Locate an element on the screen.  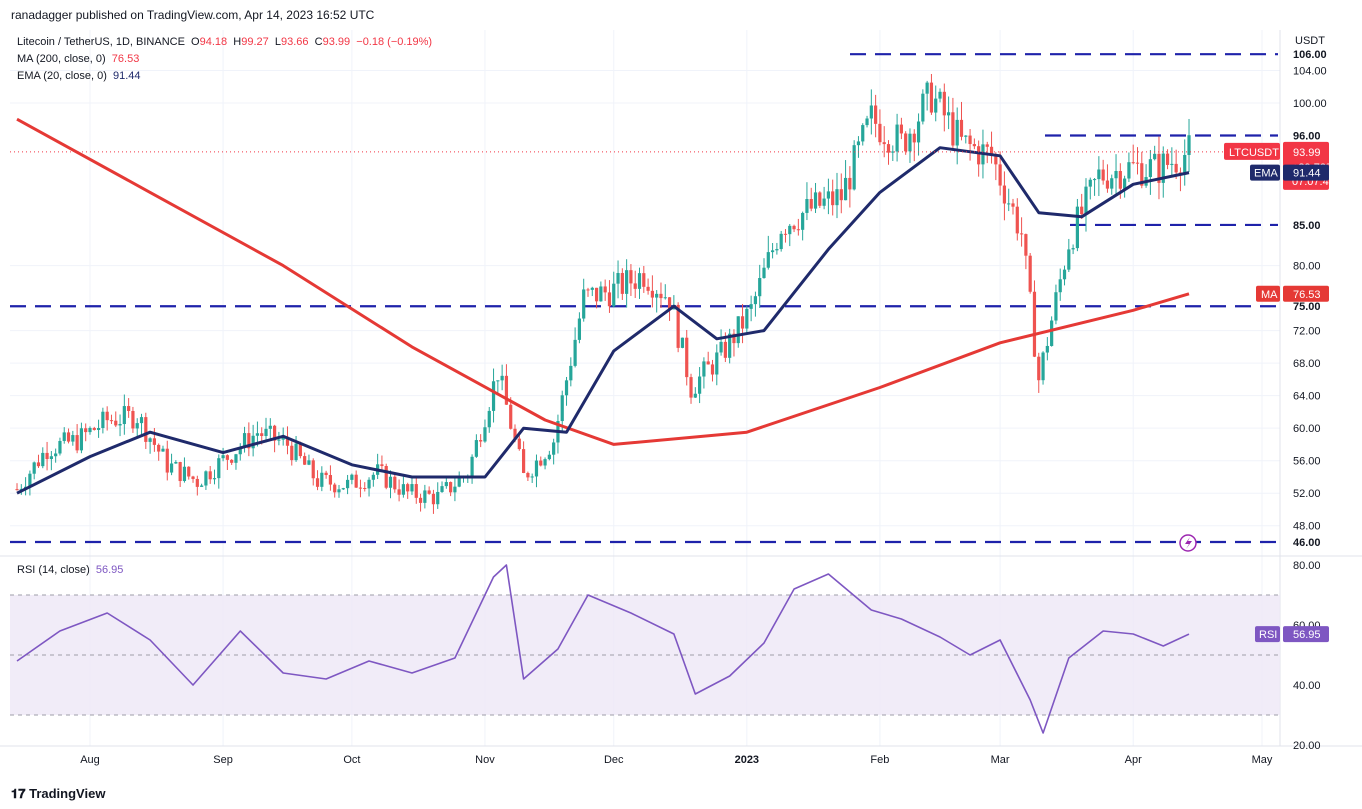
ma-legend-row: MA (200, close, 0) 76.53 is located at coordinates (224, 59).